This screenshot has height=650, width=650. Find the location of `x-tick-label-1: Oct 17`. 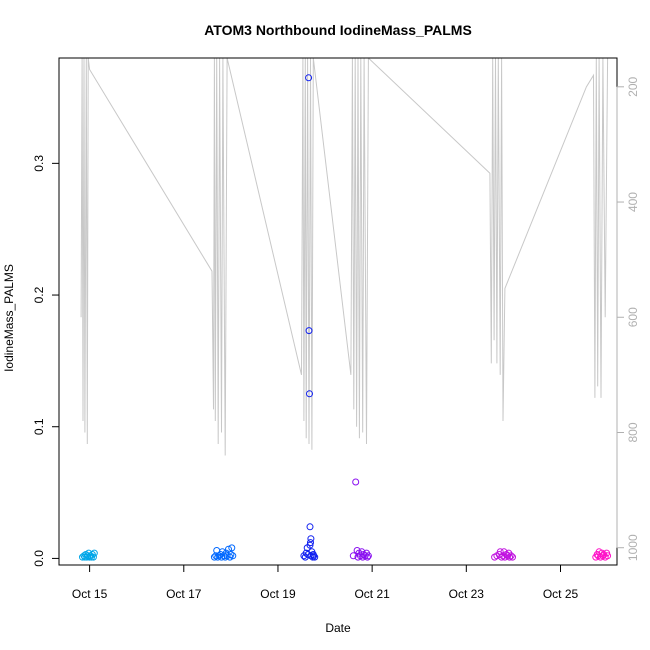

x-tick-label-1: Oct 17 is located at coordinates (184, 594).